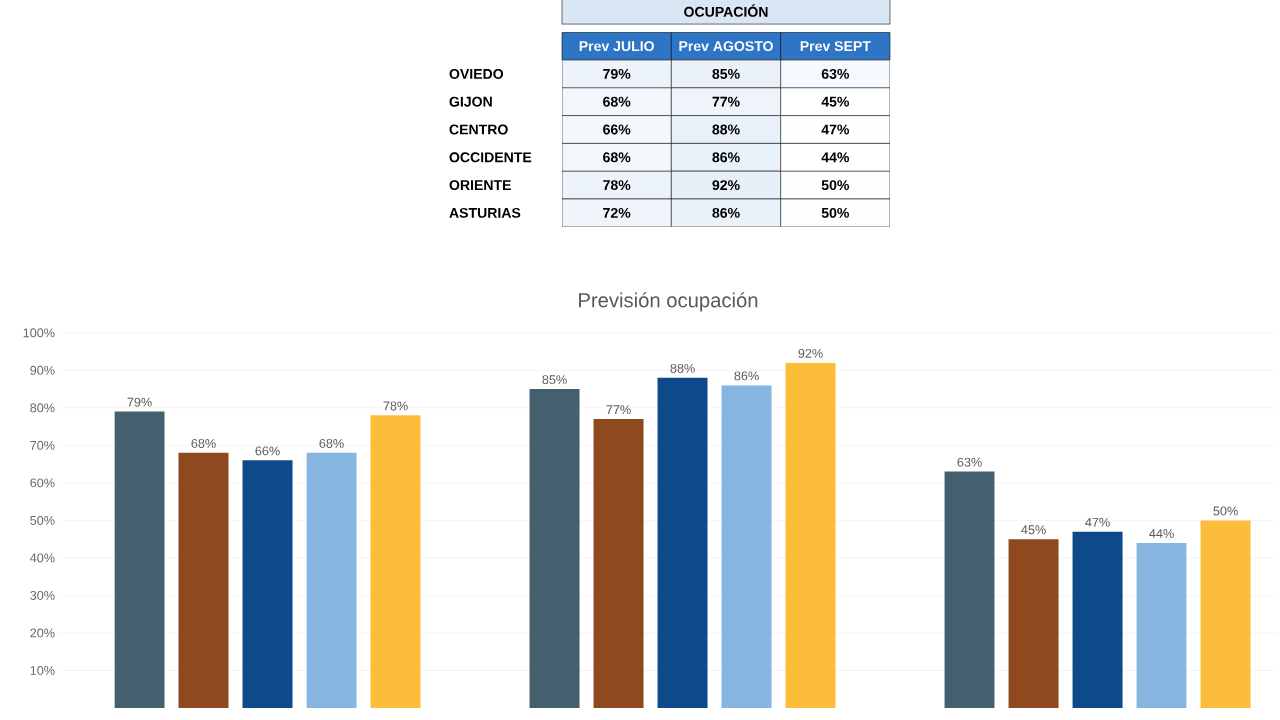 The width and height of the screenshot is (1280, 720). I want to click on y-tick-label: 70%, so click(42, 445).